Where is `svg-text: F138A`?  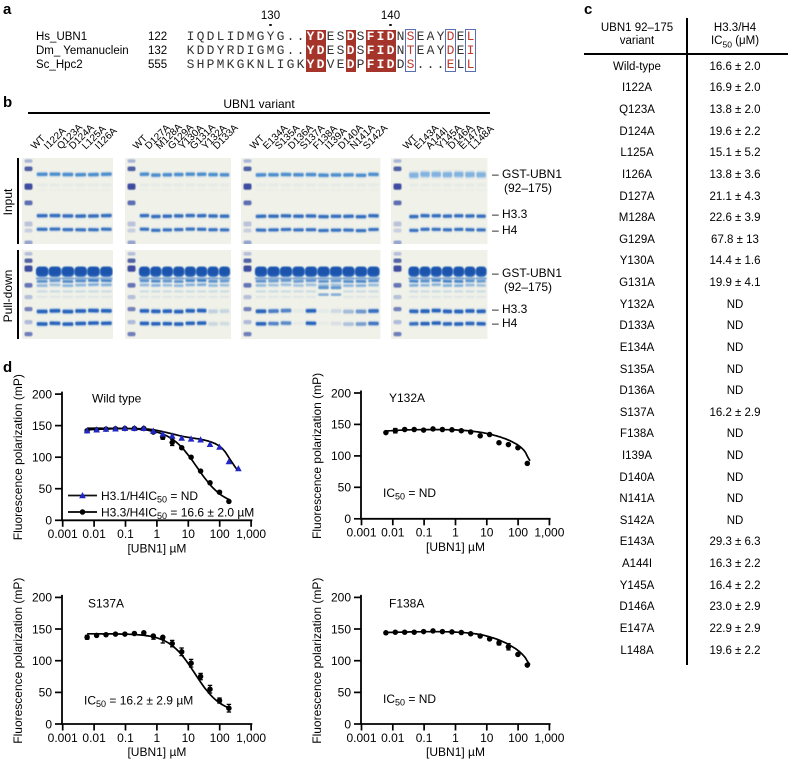
svg-text: F138A is located at coordinates (406, 604).